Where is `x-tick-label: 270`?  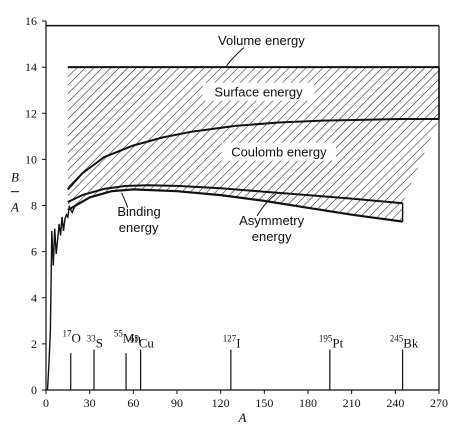 x-tick-label: 270 is located at coordinates (439, 403).